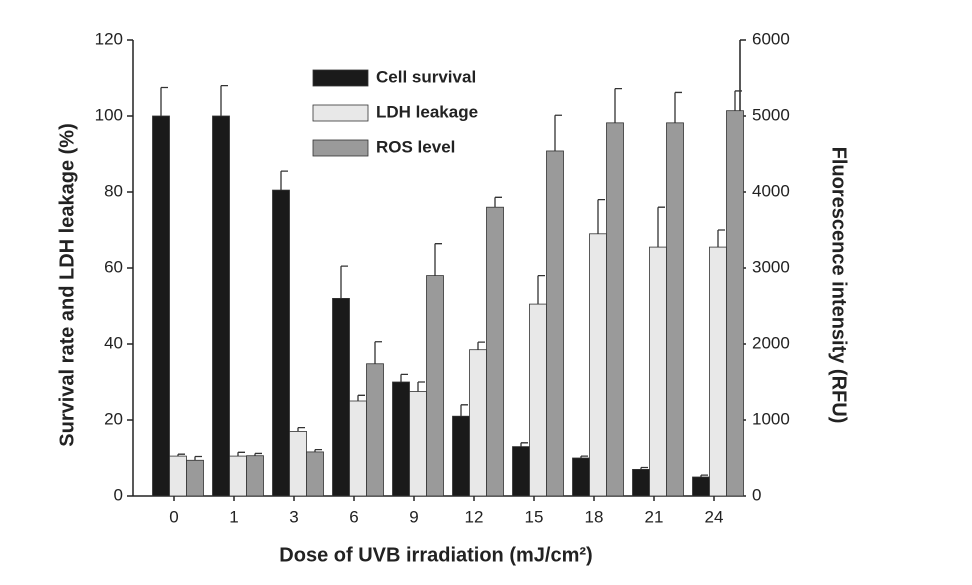 The width and height of the screenshot is (972, 585). Describe the element at coordinates (771, 342) in the screenshot. I see `y2-tick-label: 2000` at that location.